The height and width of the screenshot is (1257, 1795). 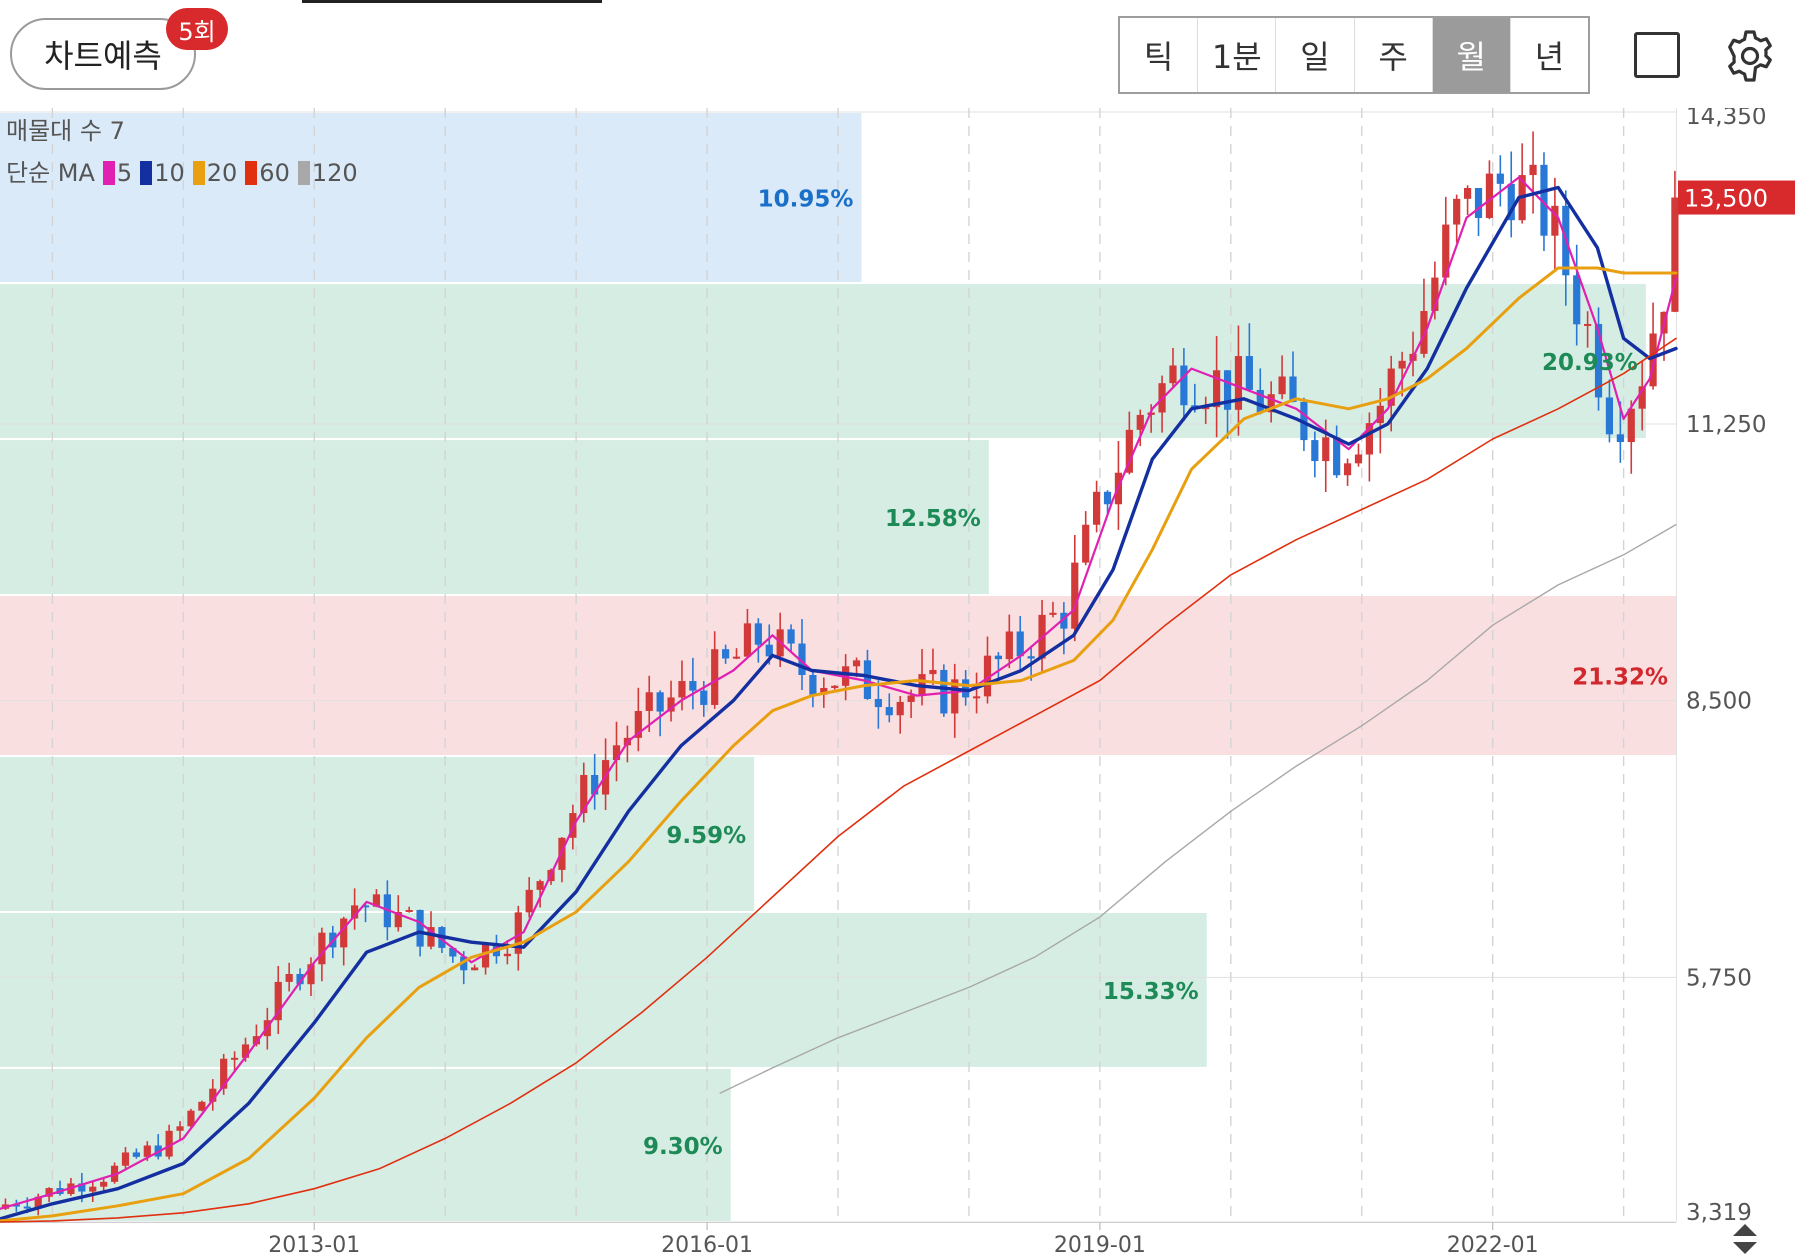 I want to click on y-tick-label-4: 3,319, so click(x=1719, y=1213).